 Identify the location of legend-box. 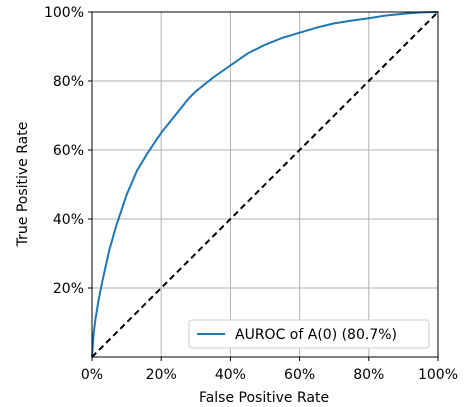
(309, 334).